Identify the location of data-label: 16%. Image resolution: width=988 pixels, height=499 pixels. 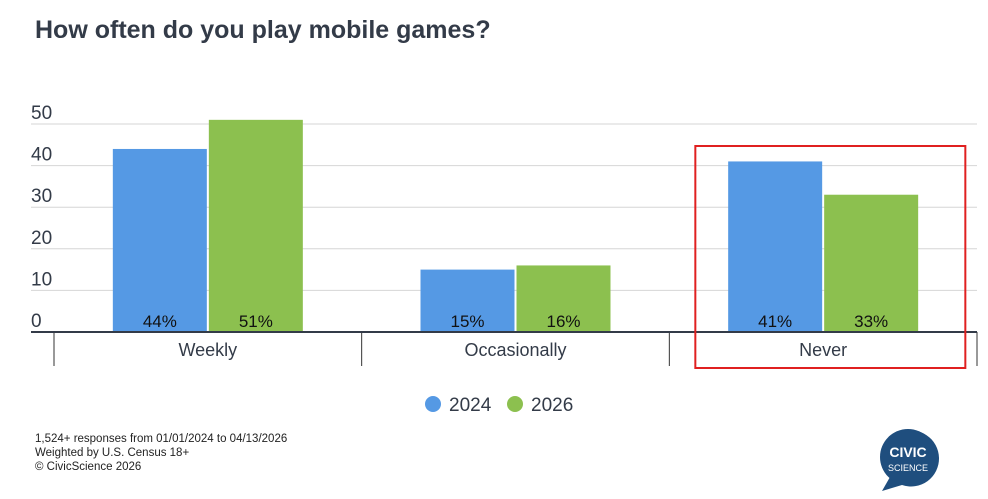
(563, 321).